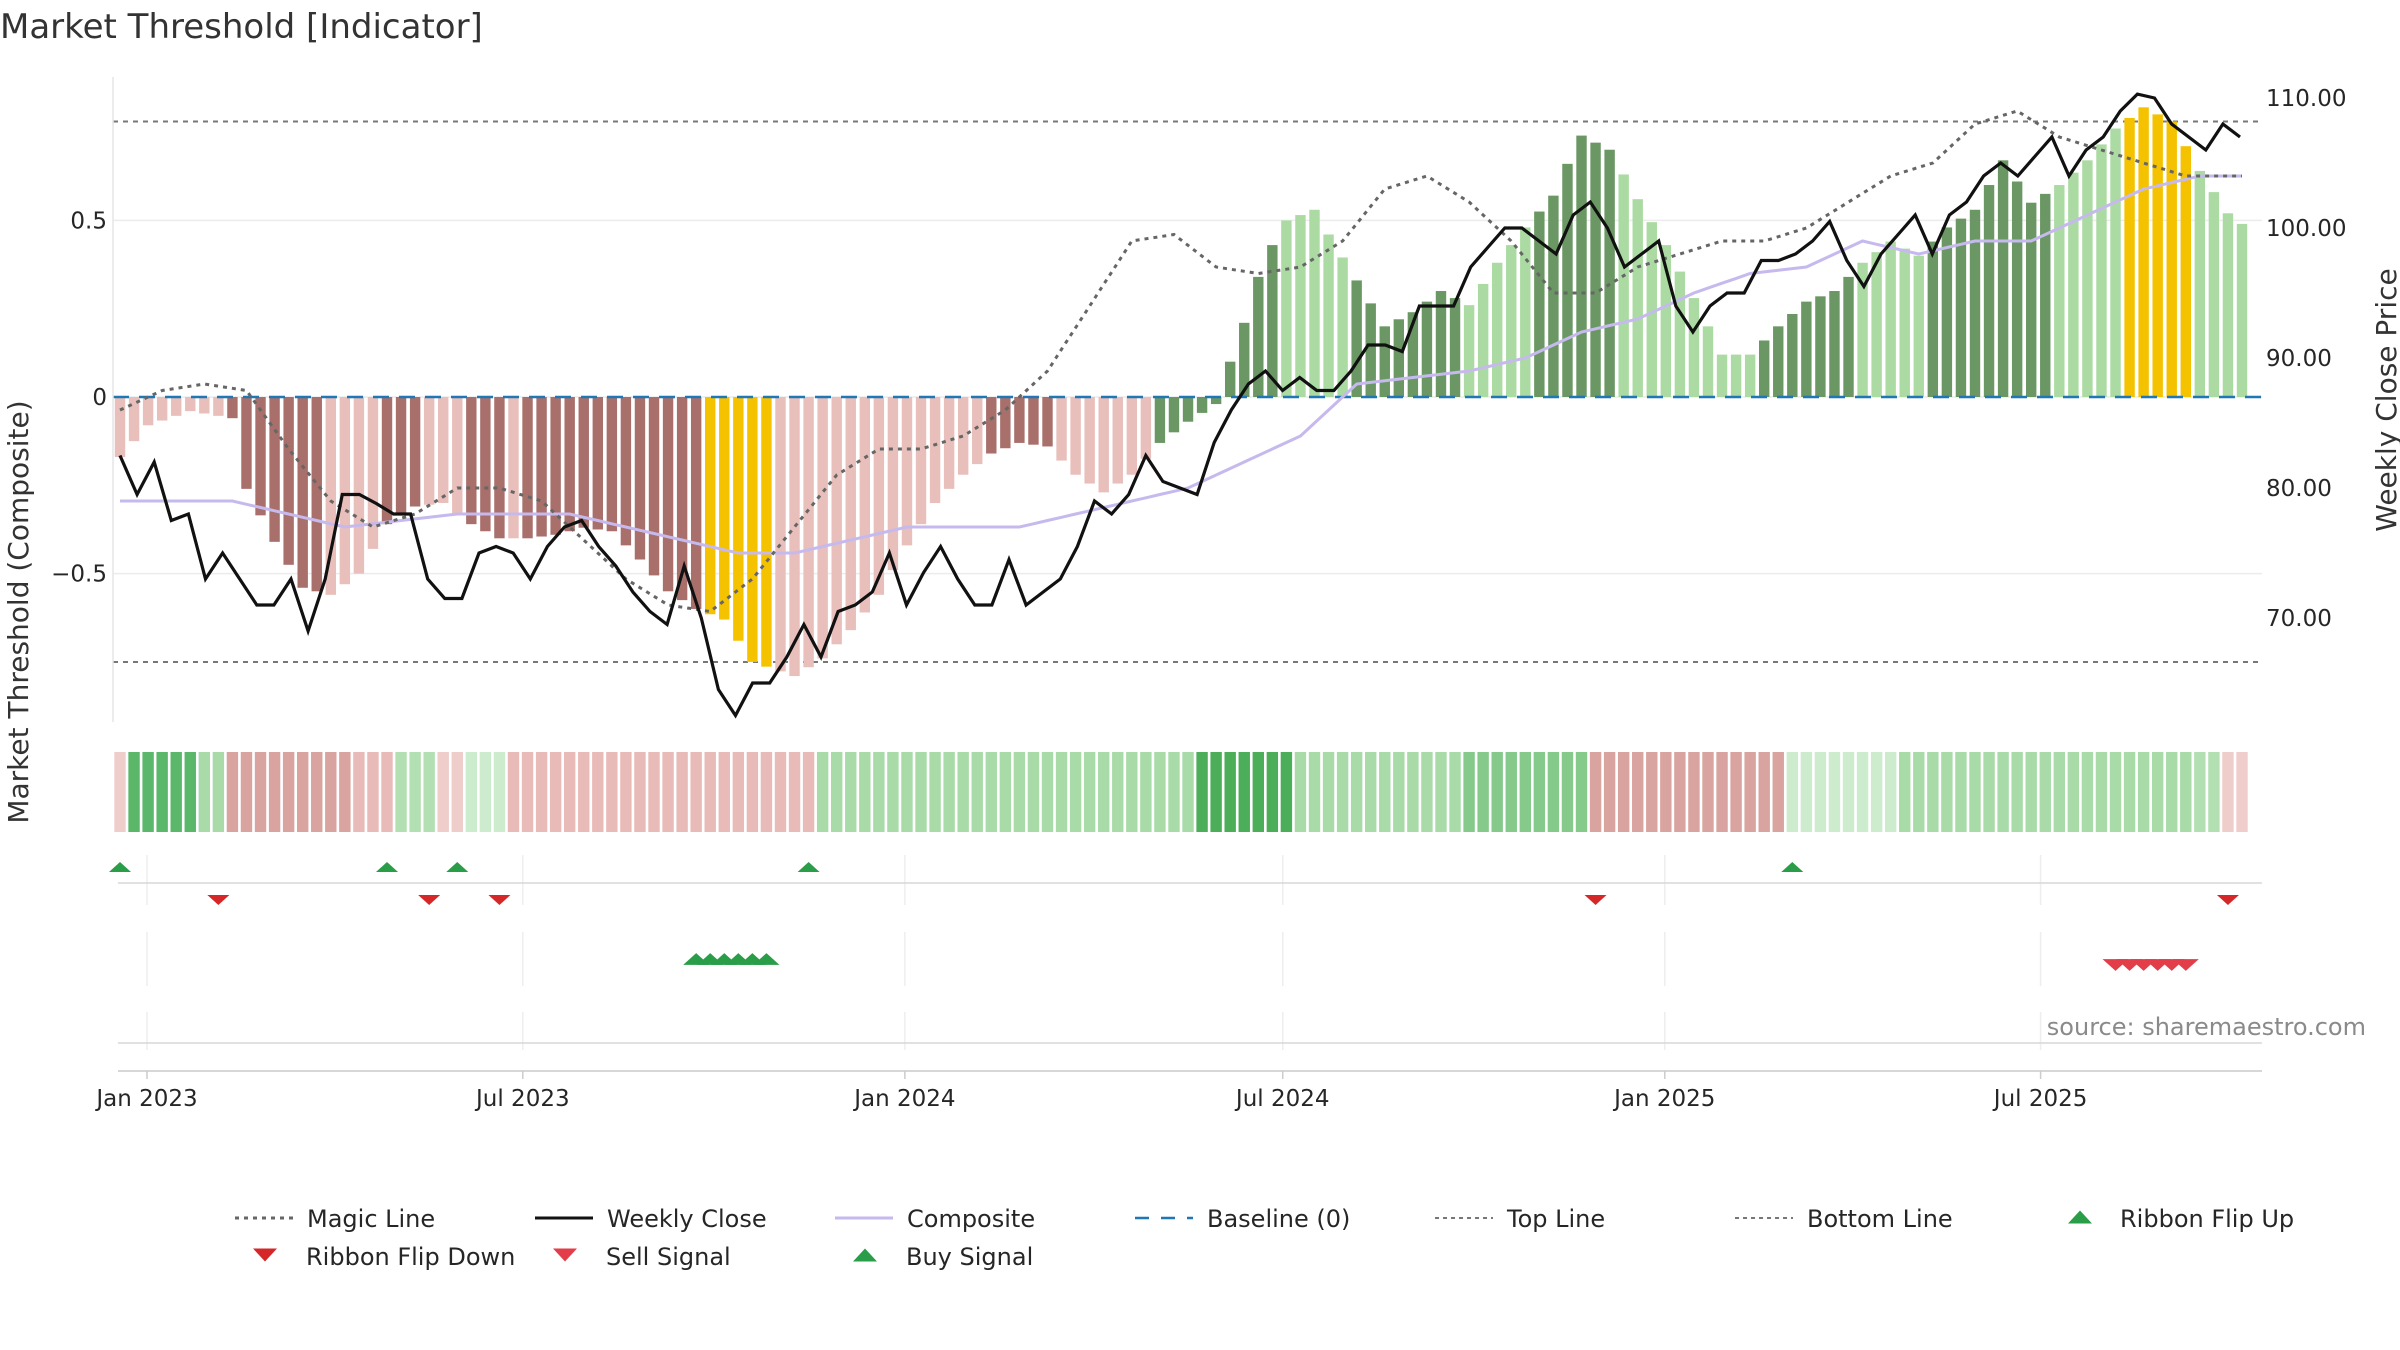 The height and width of the screenshot is (1350, 2400). Describe the element at coordinates (2206, 1027) in the screenshot. I see `source-note: source: sharemaestro.com` at that location.